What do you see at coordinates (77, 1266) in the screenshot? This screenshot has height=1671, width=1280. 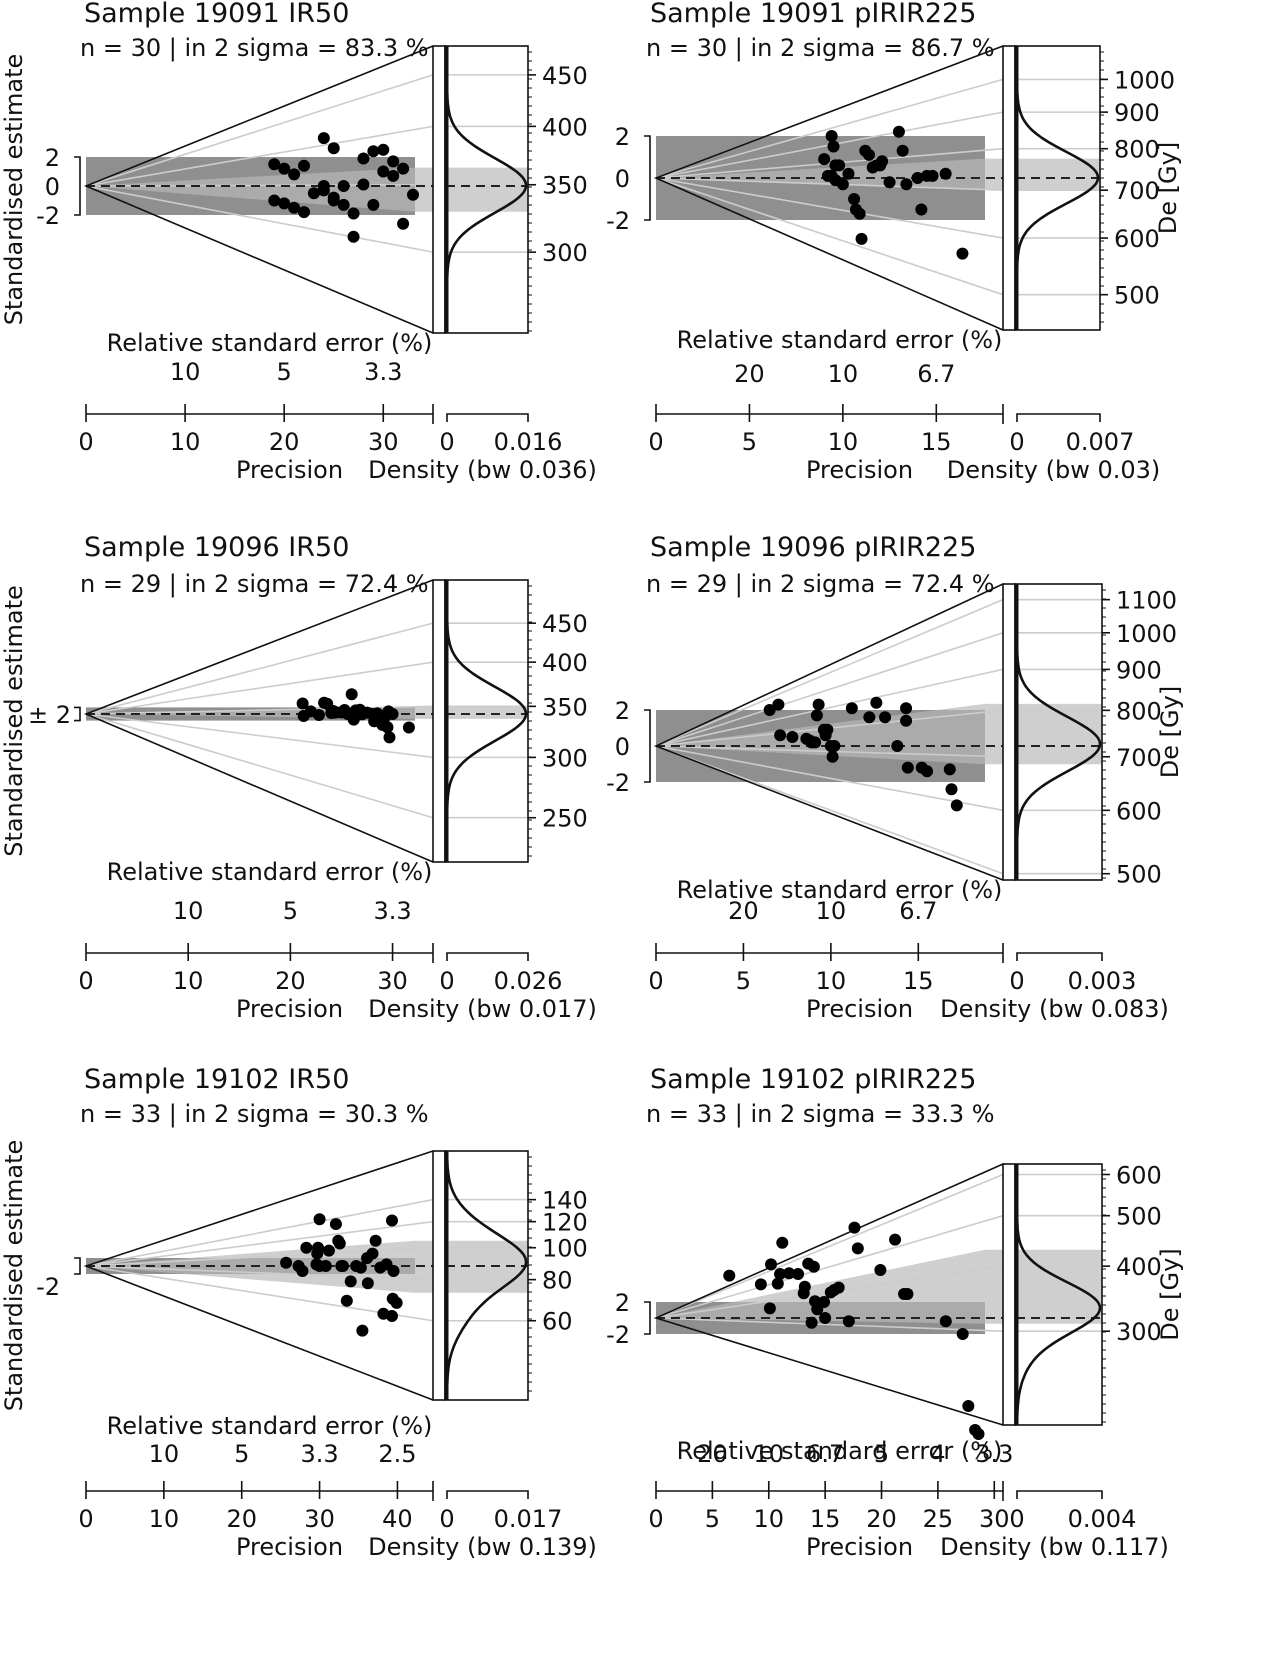 I see `y-axis-bracket` at bounding box center [77, 1266].